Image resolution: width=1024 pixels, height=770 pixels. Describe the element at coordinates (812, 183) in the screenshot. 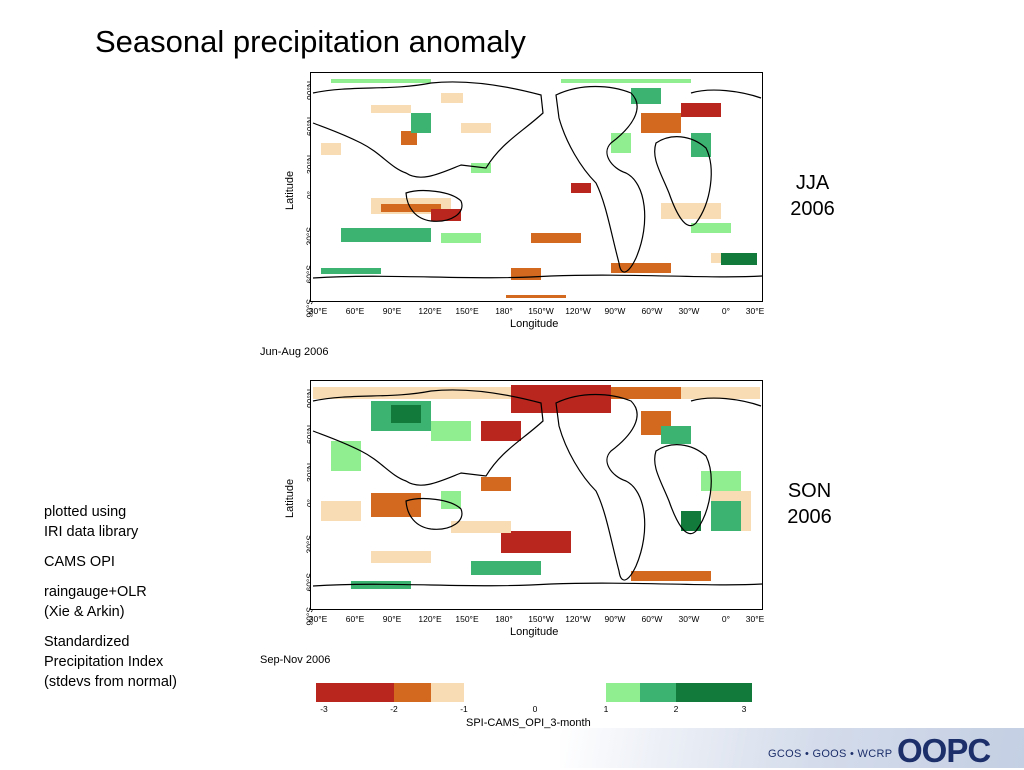

I see `season-name: JJA` at that location.